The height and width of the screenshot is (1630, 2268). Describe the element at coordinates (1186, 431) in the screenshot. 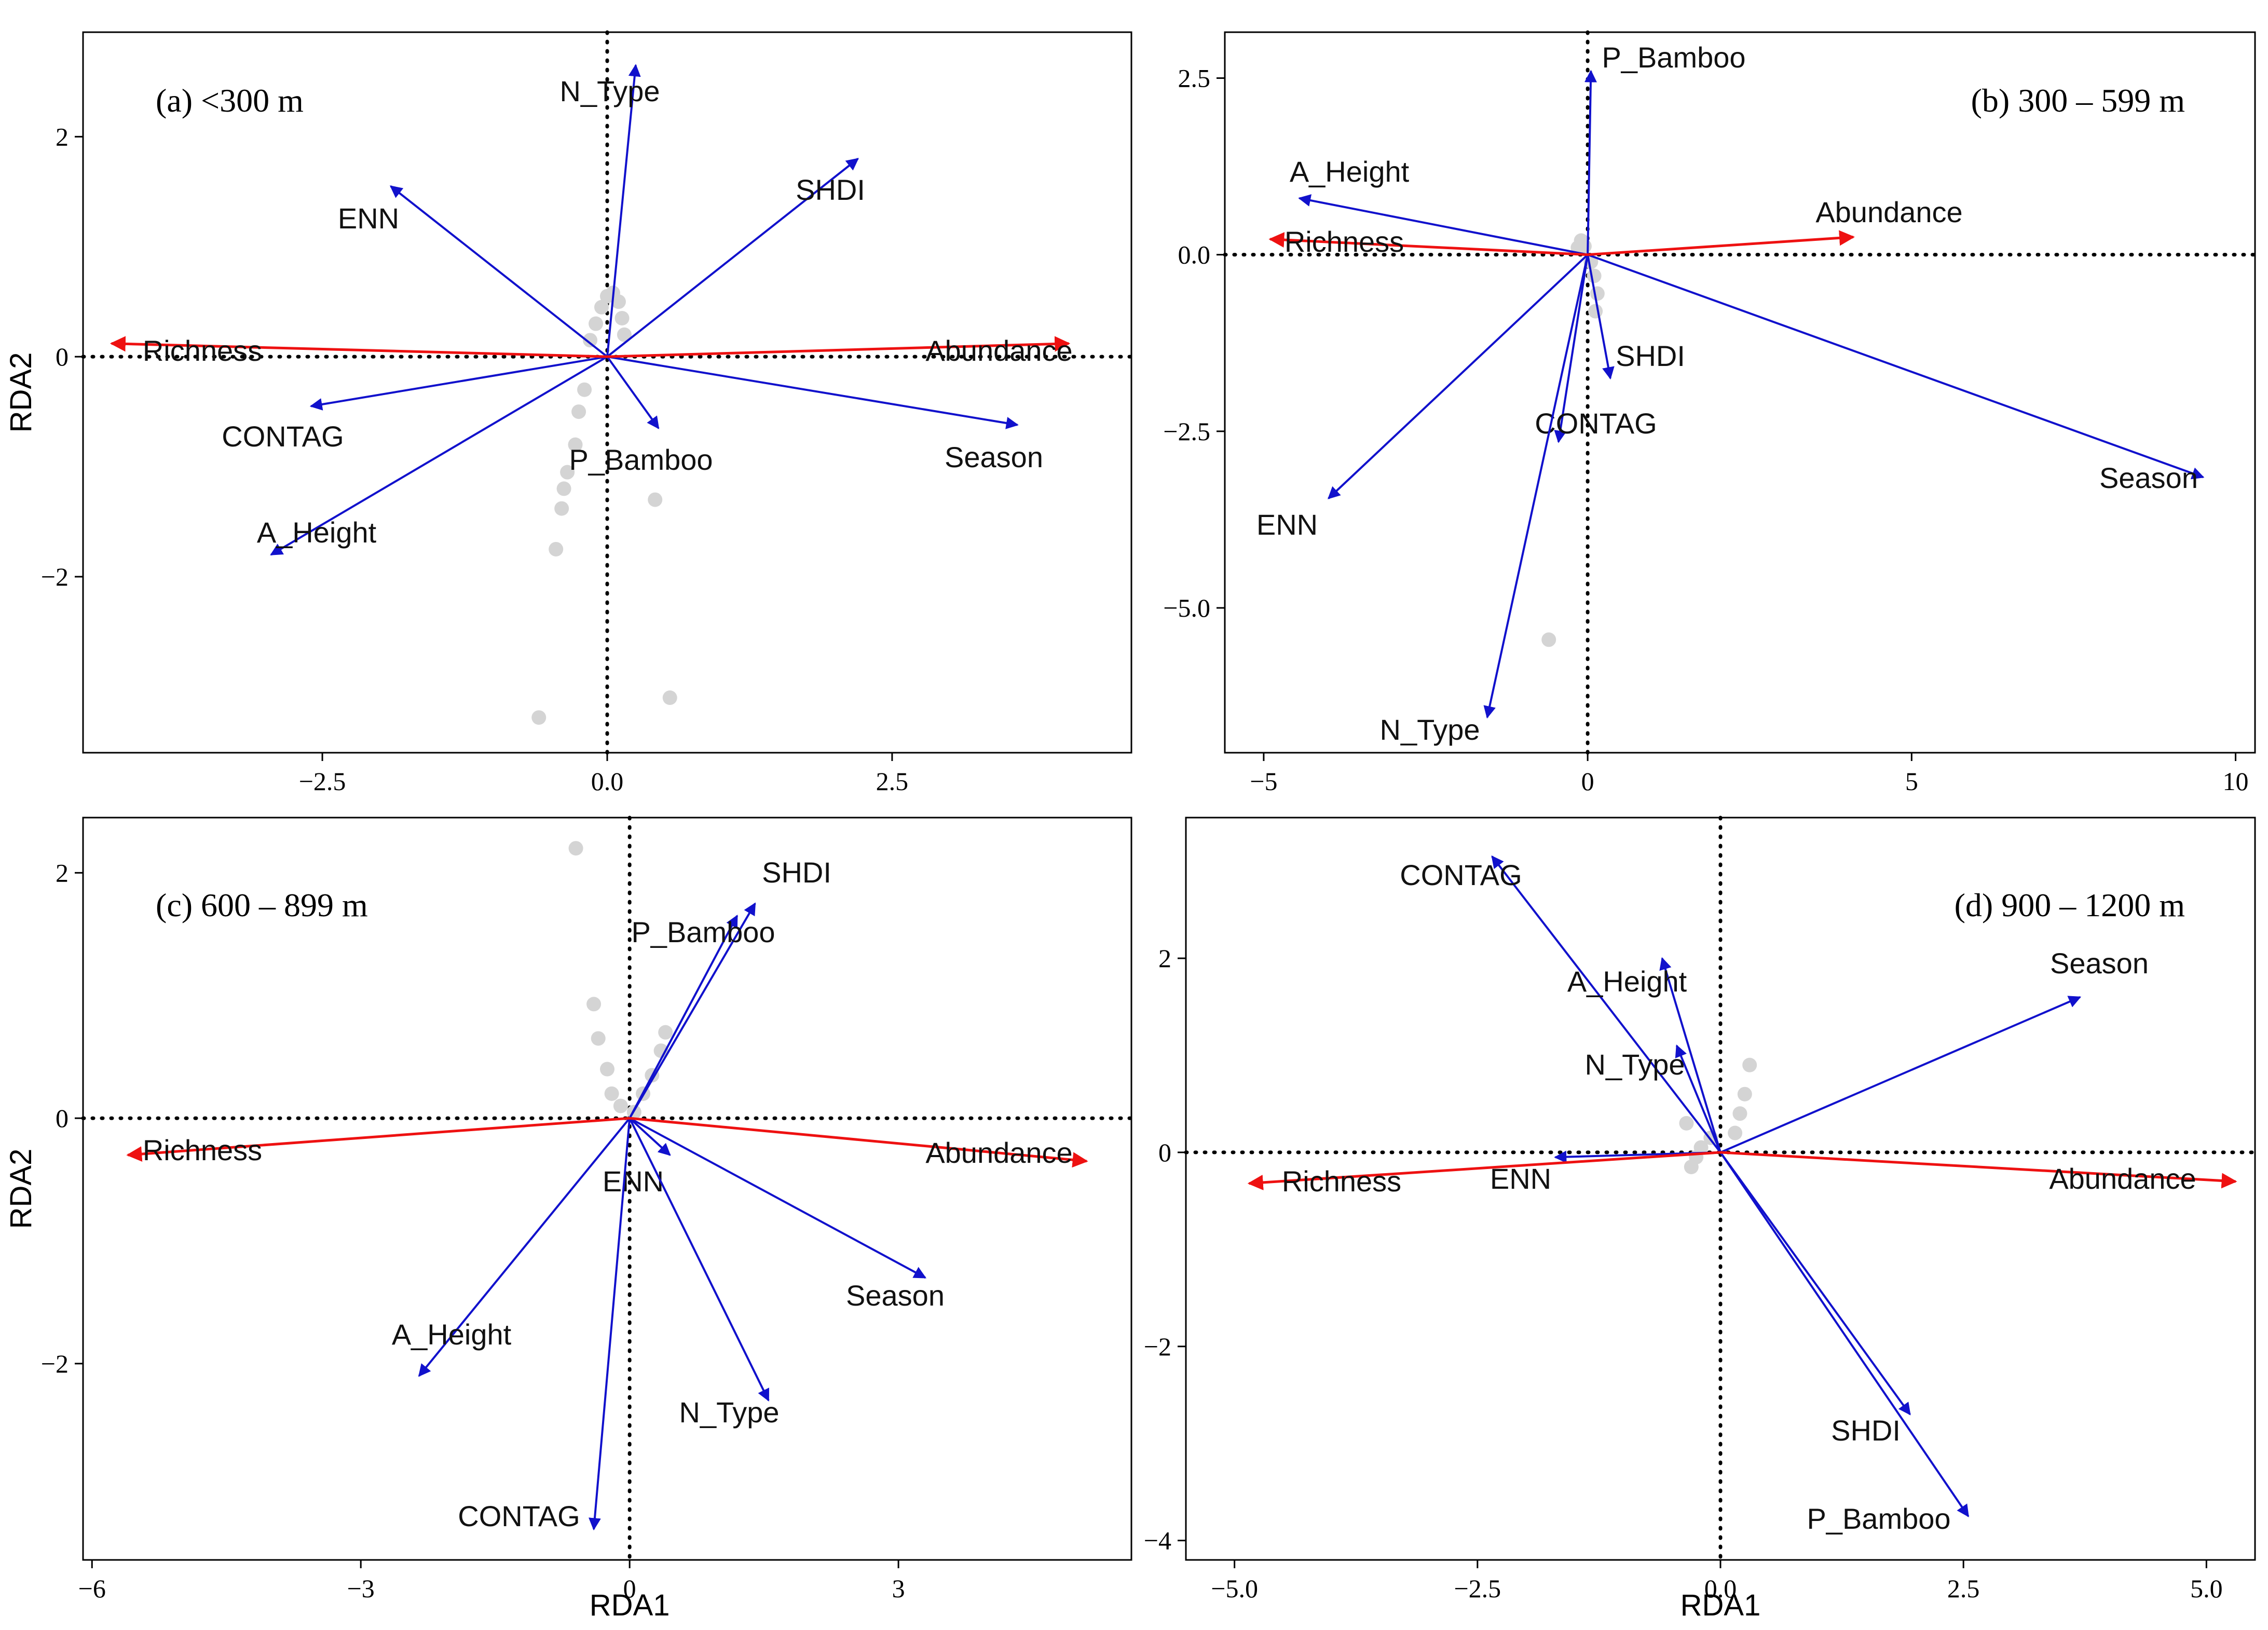

I see `y-tick-label: −2.5` at that location.